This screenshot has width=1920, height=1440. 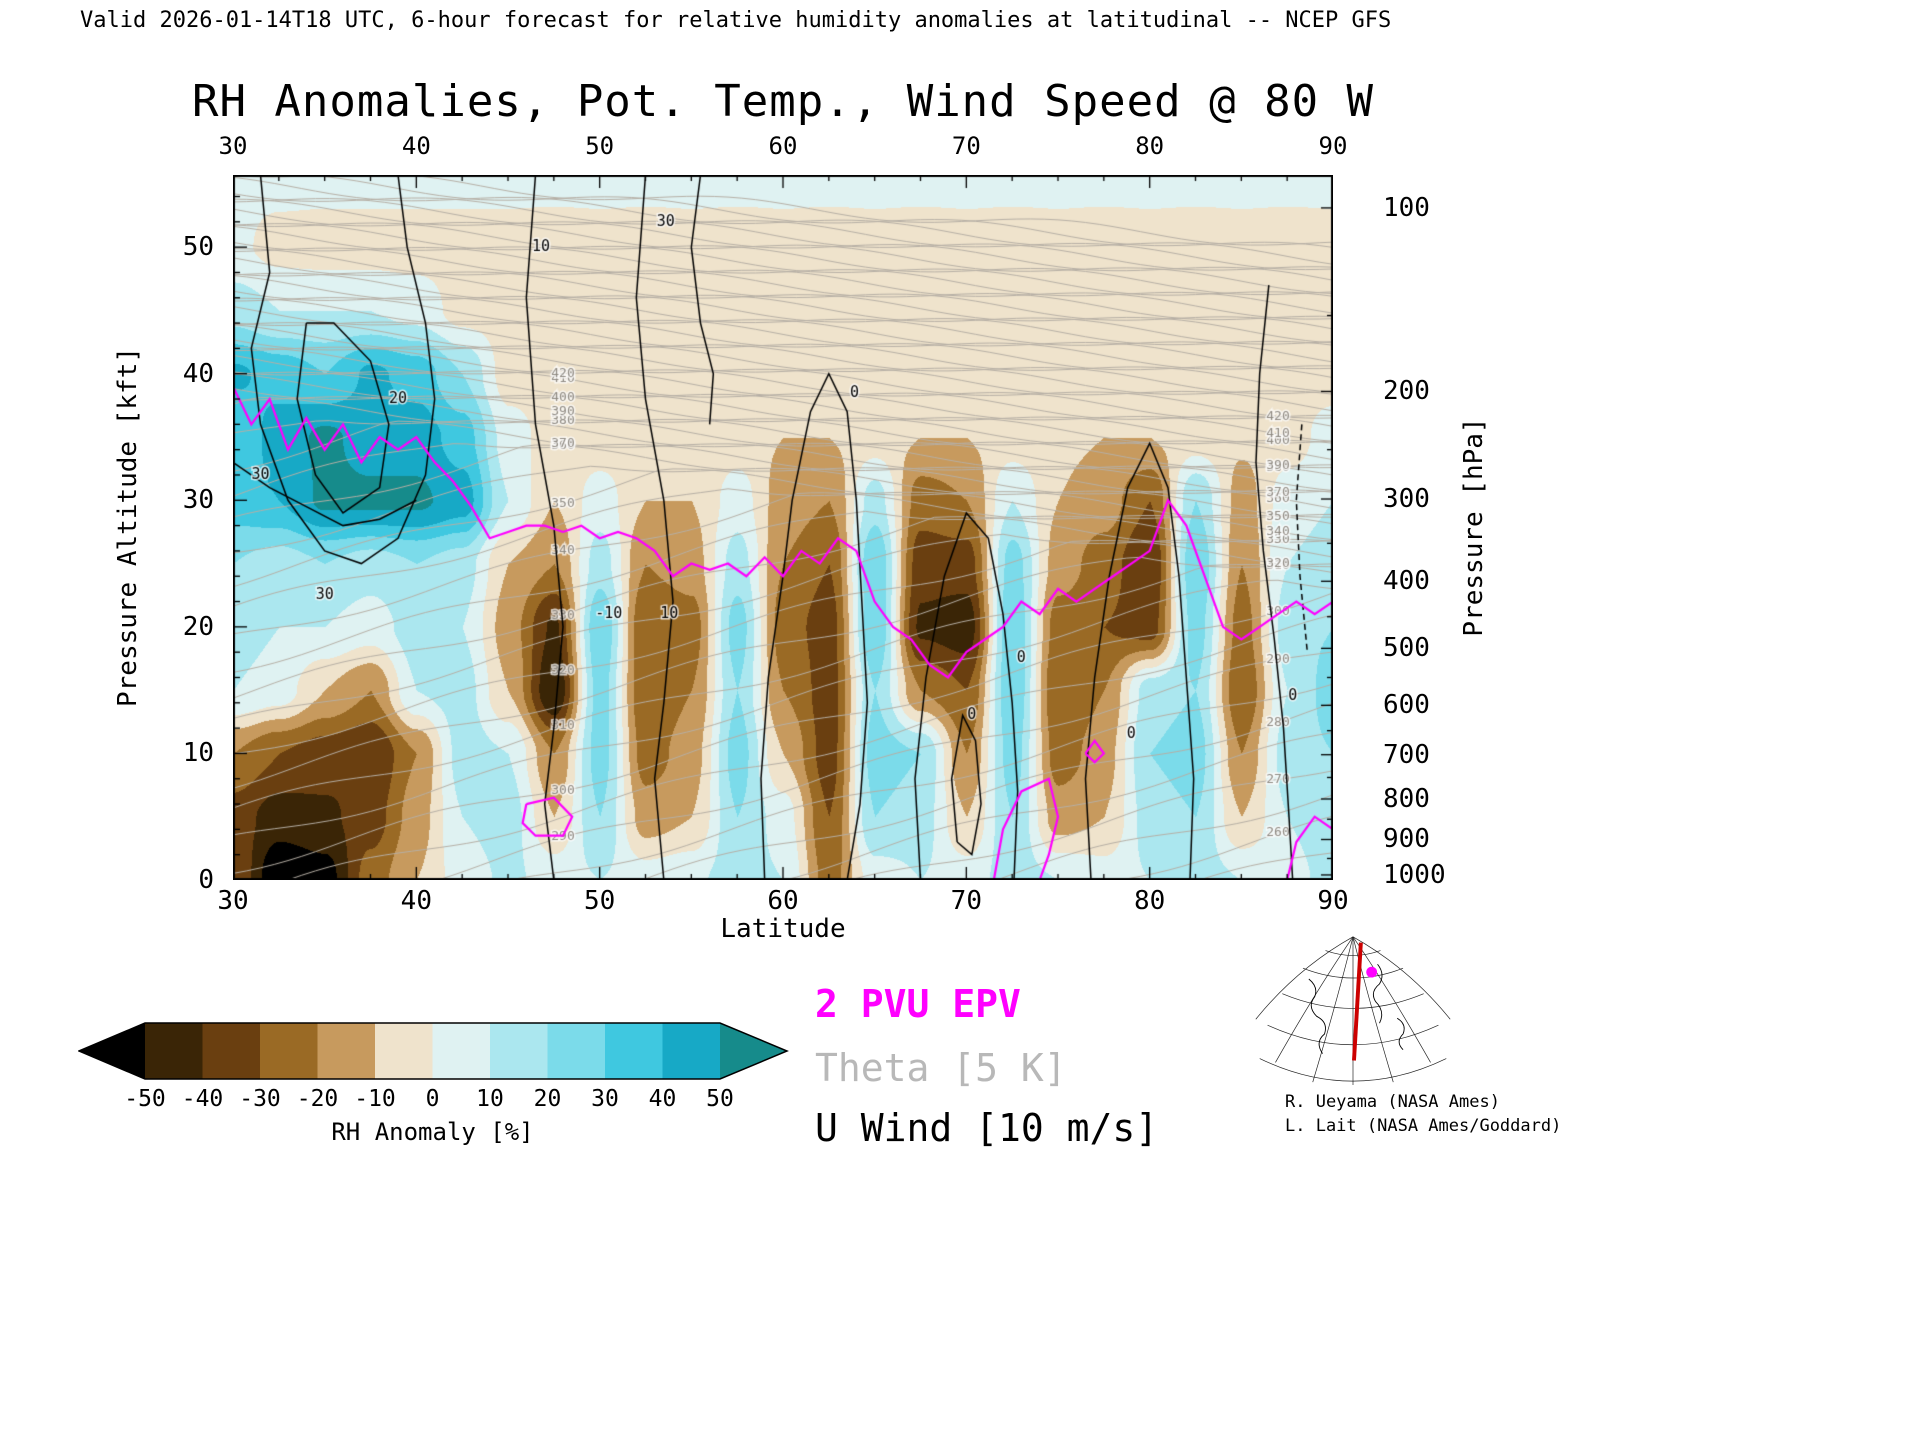 I want to click on colorbar-tick-label: -30, so click(x=260, y=1099).